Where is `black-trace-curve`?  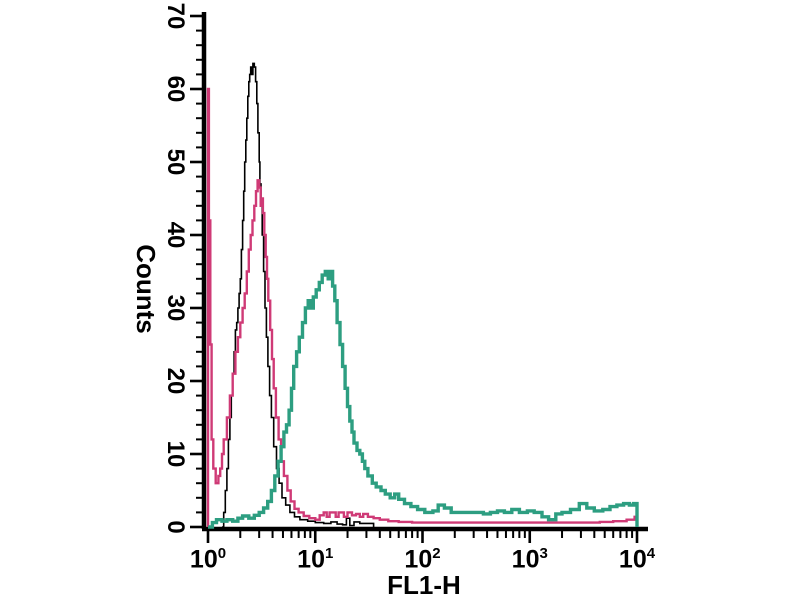 black-trace-curve is located at coordinates (298, 295).